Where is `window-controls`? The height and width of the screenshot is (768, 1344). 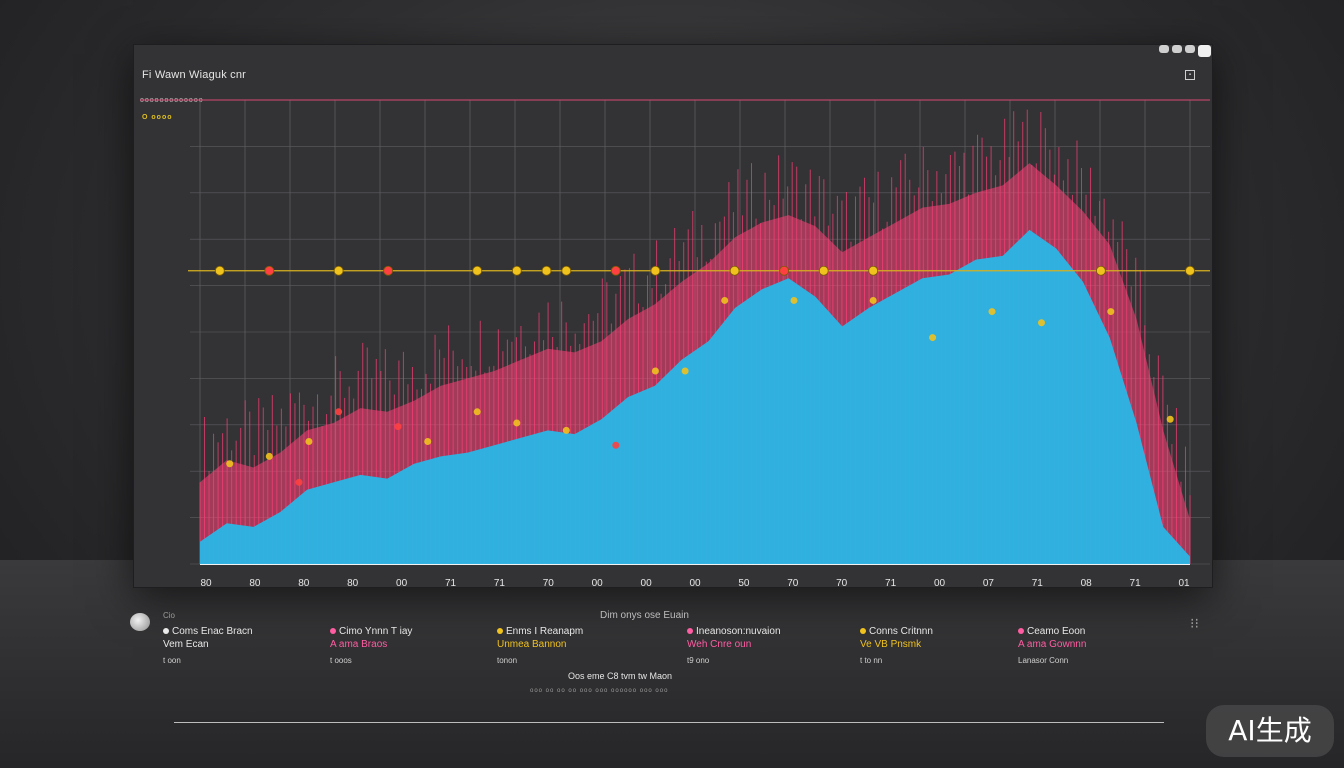
window-controls is located at coordinates (1185, 51).